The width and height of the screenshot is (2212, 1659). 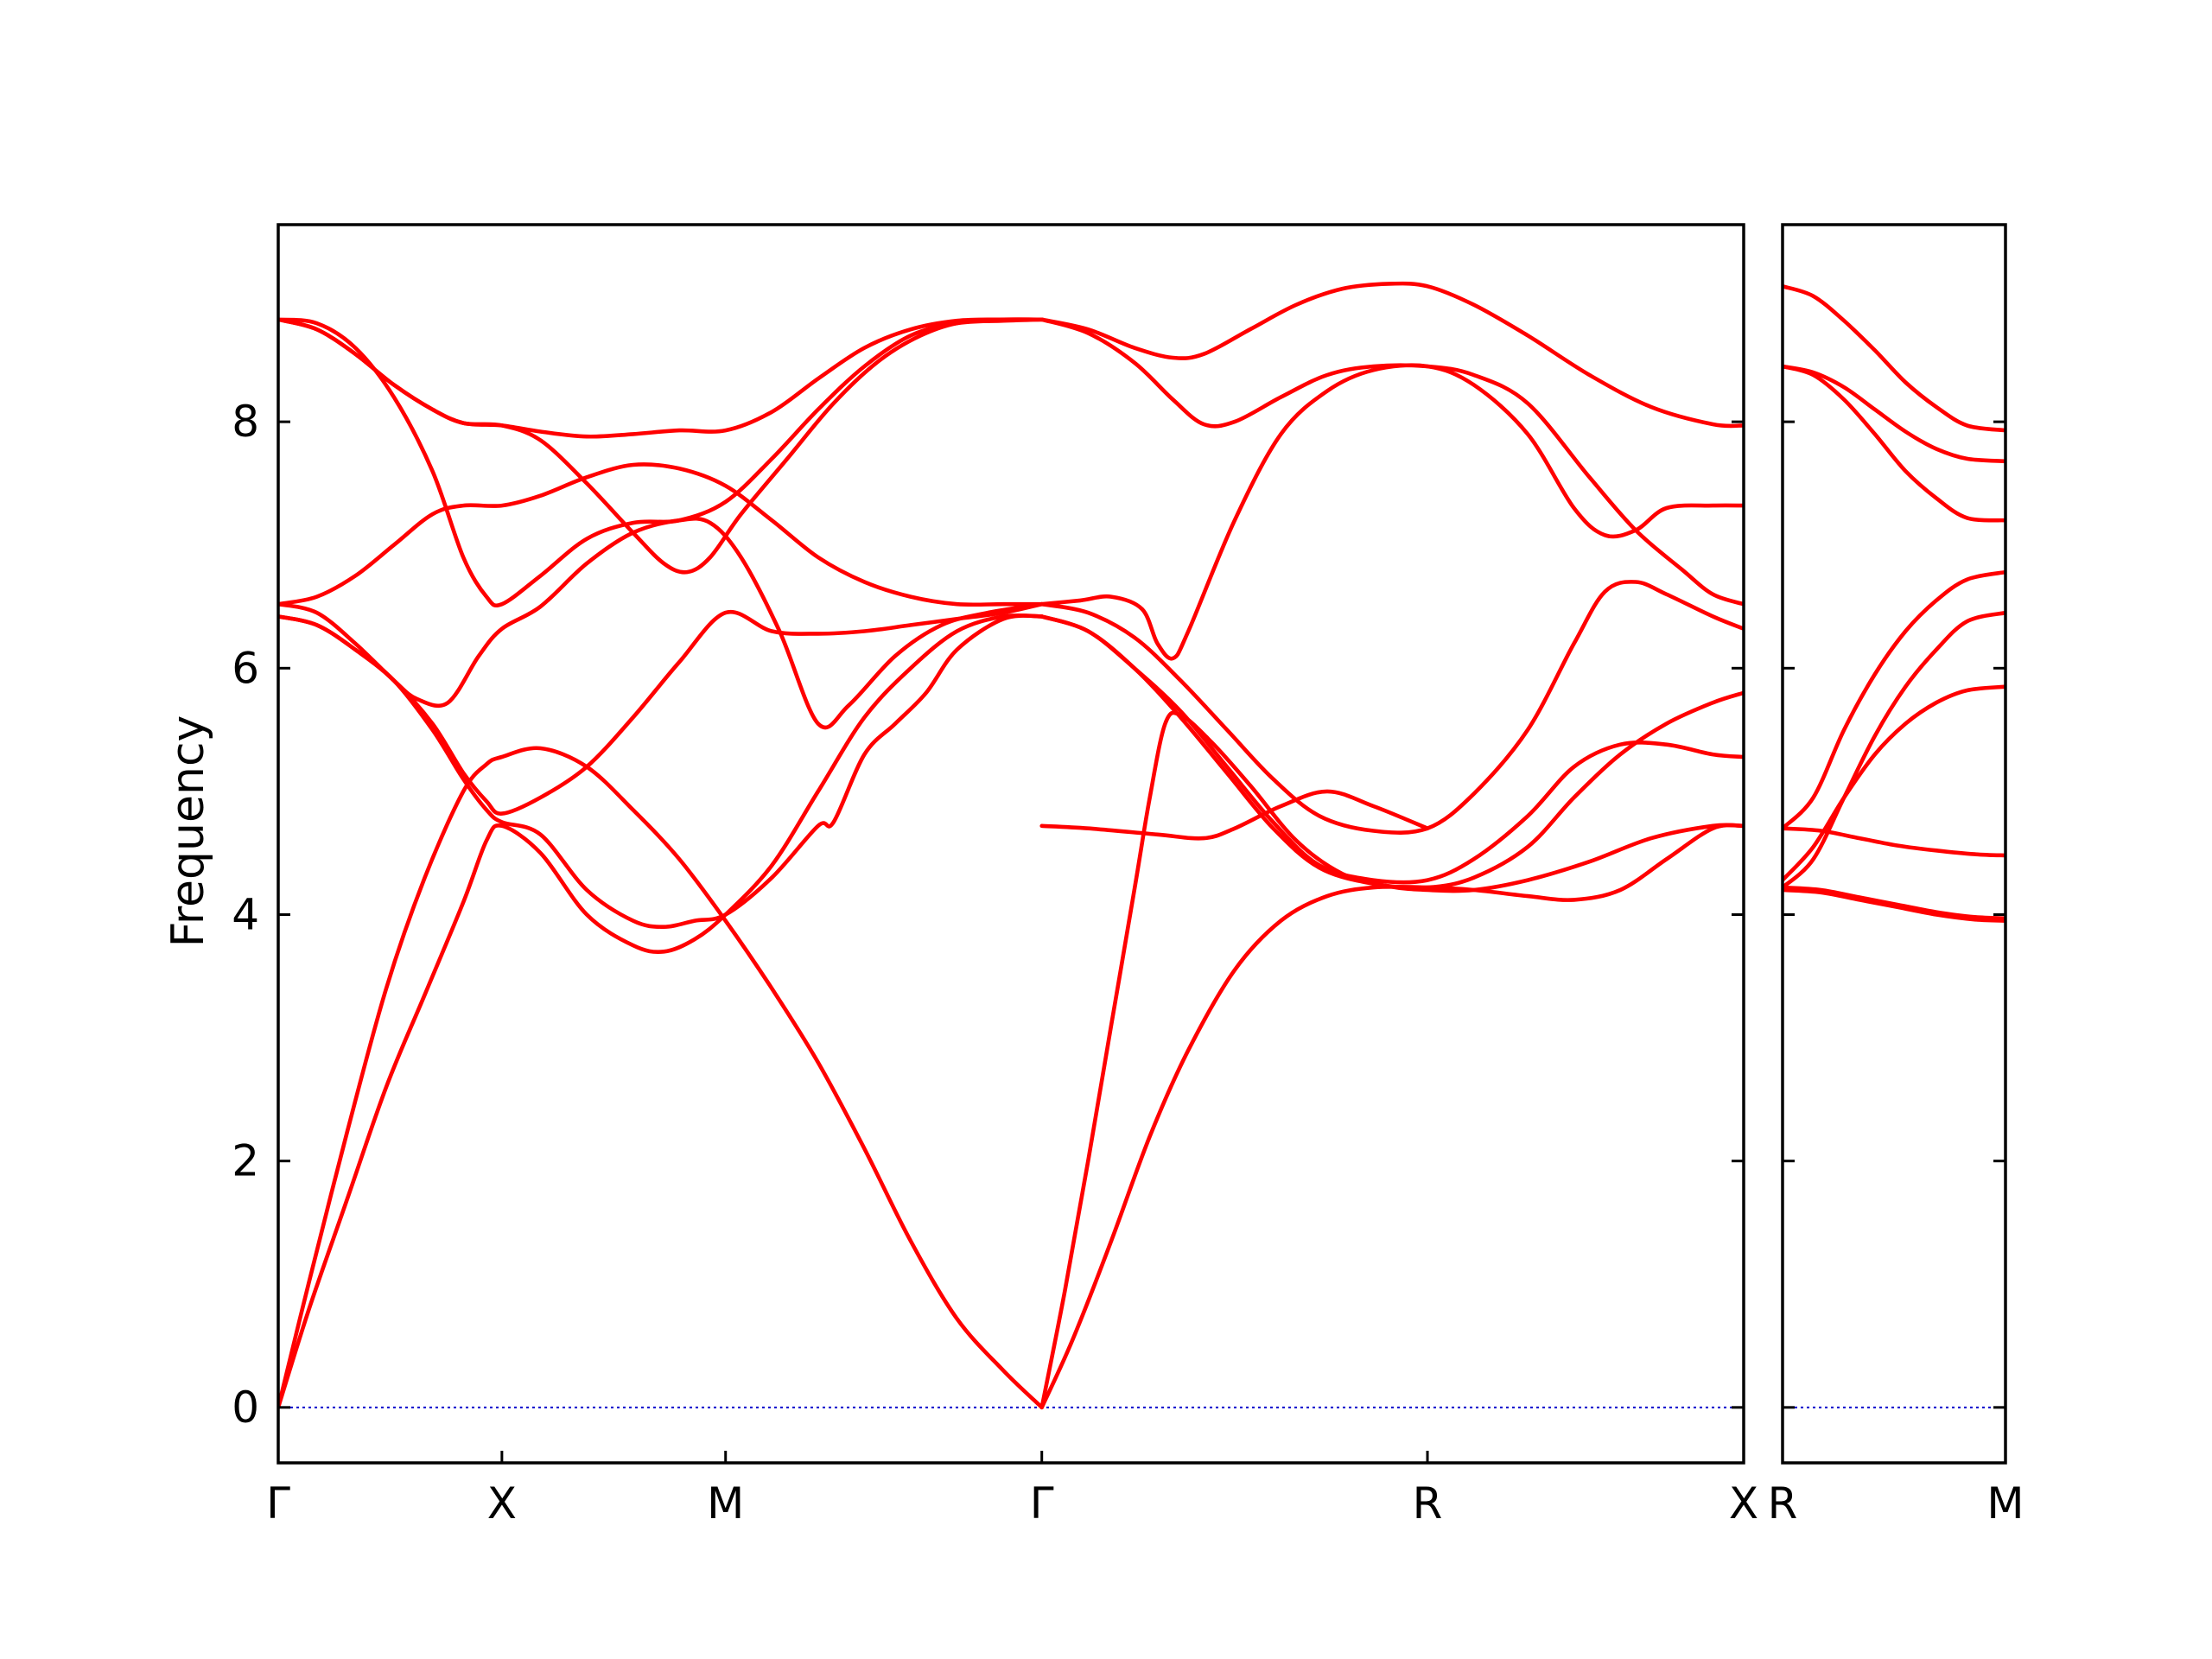 What do you see at coordinates (245, 1161) in the screenshot?
I see `y-tick-label: 2` at bounding box center [245, 1161].